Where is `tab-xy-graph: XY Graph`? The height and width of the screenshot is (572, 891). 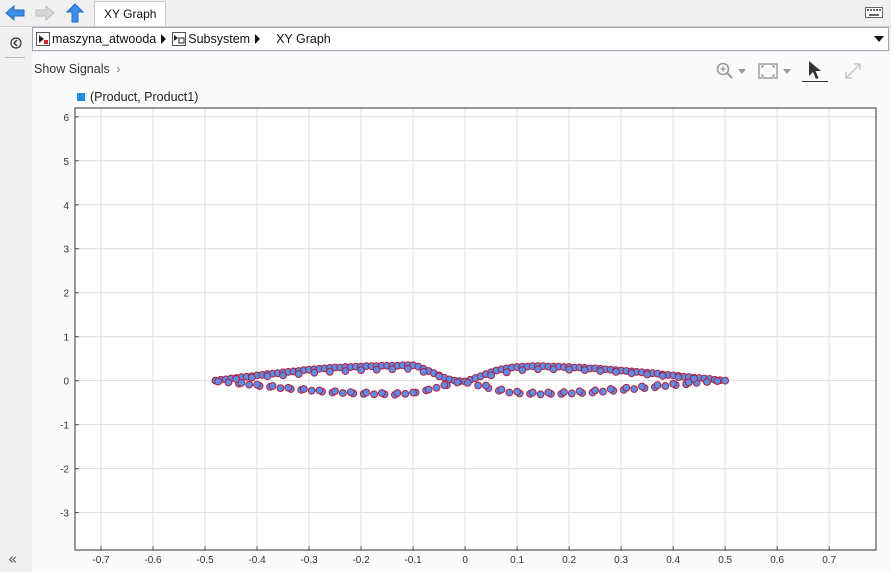
tab-xy-graph: XY Graph is located at coordinates (130, 13).